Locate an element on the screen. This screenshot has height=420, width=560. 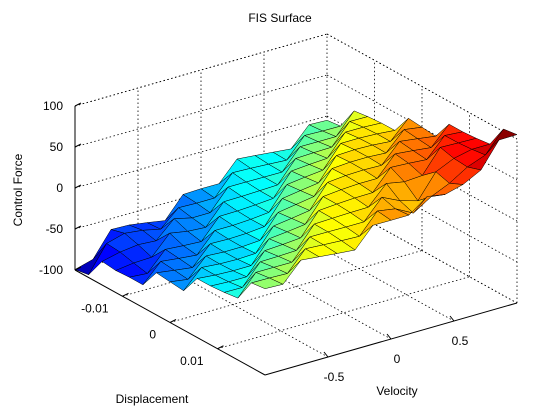
z-tick-label: 0 is located at coordinates (59, 188).